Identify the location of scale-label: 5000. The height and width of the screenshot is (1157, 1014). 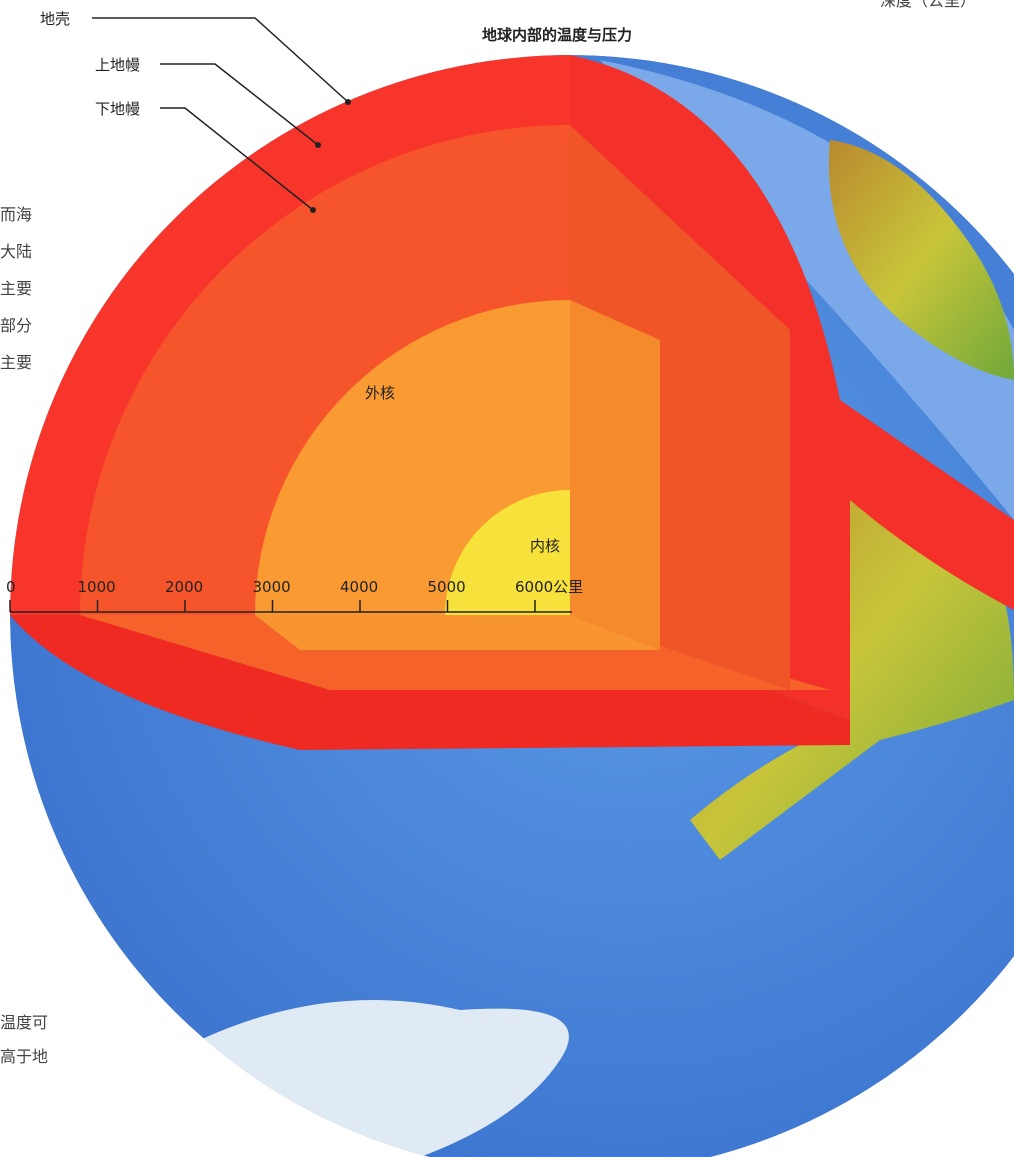
(447, 587).